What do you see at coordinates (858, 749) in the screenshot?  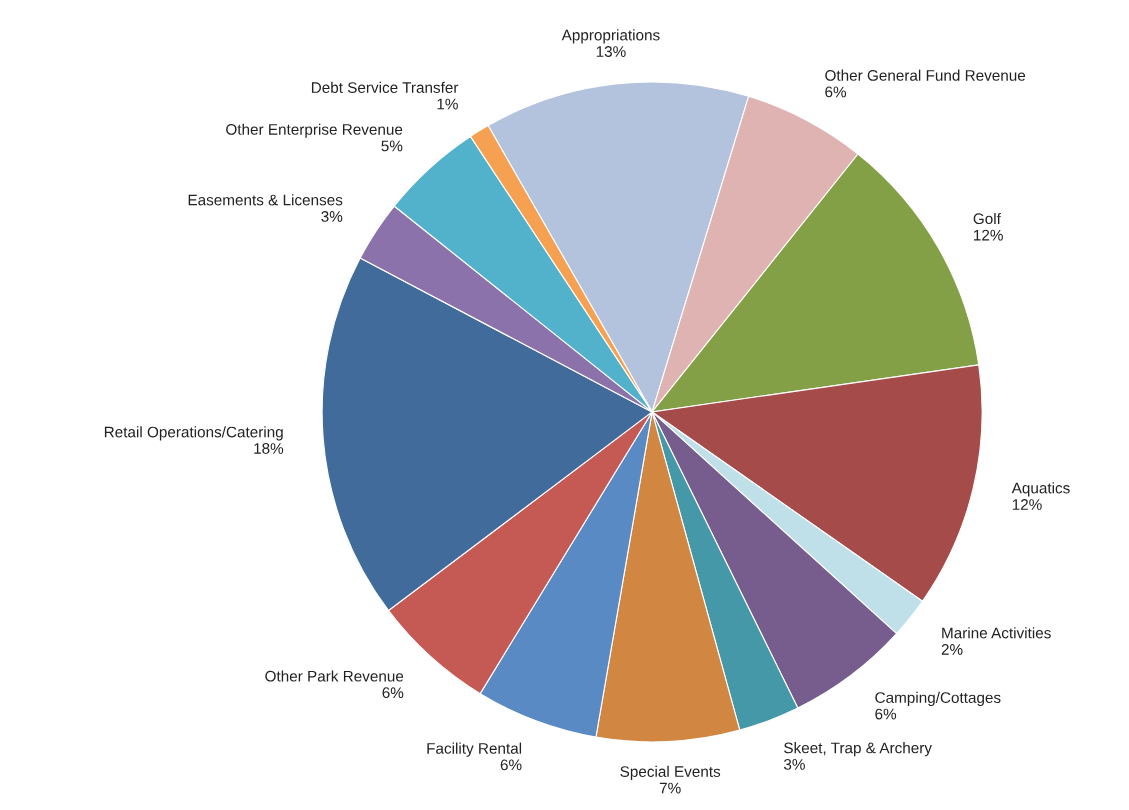 I see `slice-label: Skeet, Trap & Archery` at bounding box center [858, 749].